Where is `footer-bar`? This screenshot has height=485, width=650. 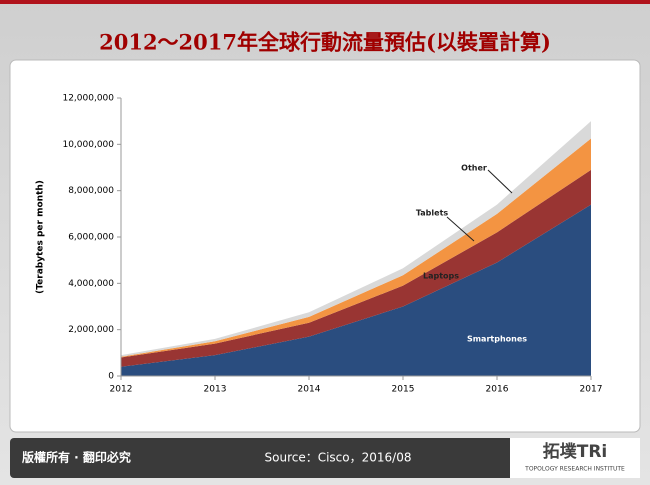 footer-bar is located at coordinates (325, 458).